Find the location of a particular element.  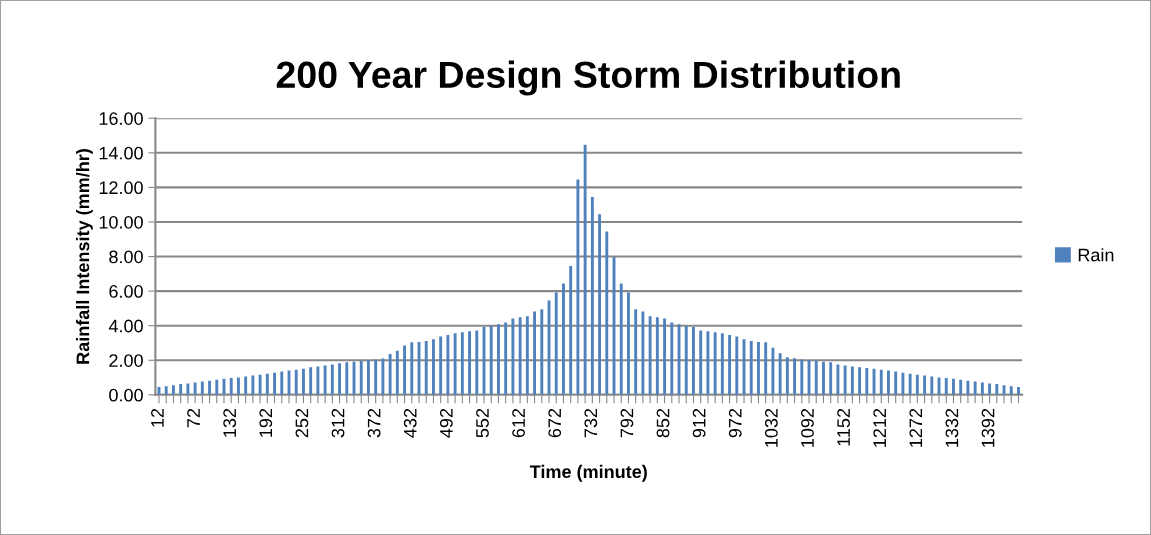

chart-title: 200 Year Design Storm Distribution is located at coordinates (588, 78).